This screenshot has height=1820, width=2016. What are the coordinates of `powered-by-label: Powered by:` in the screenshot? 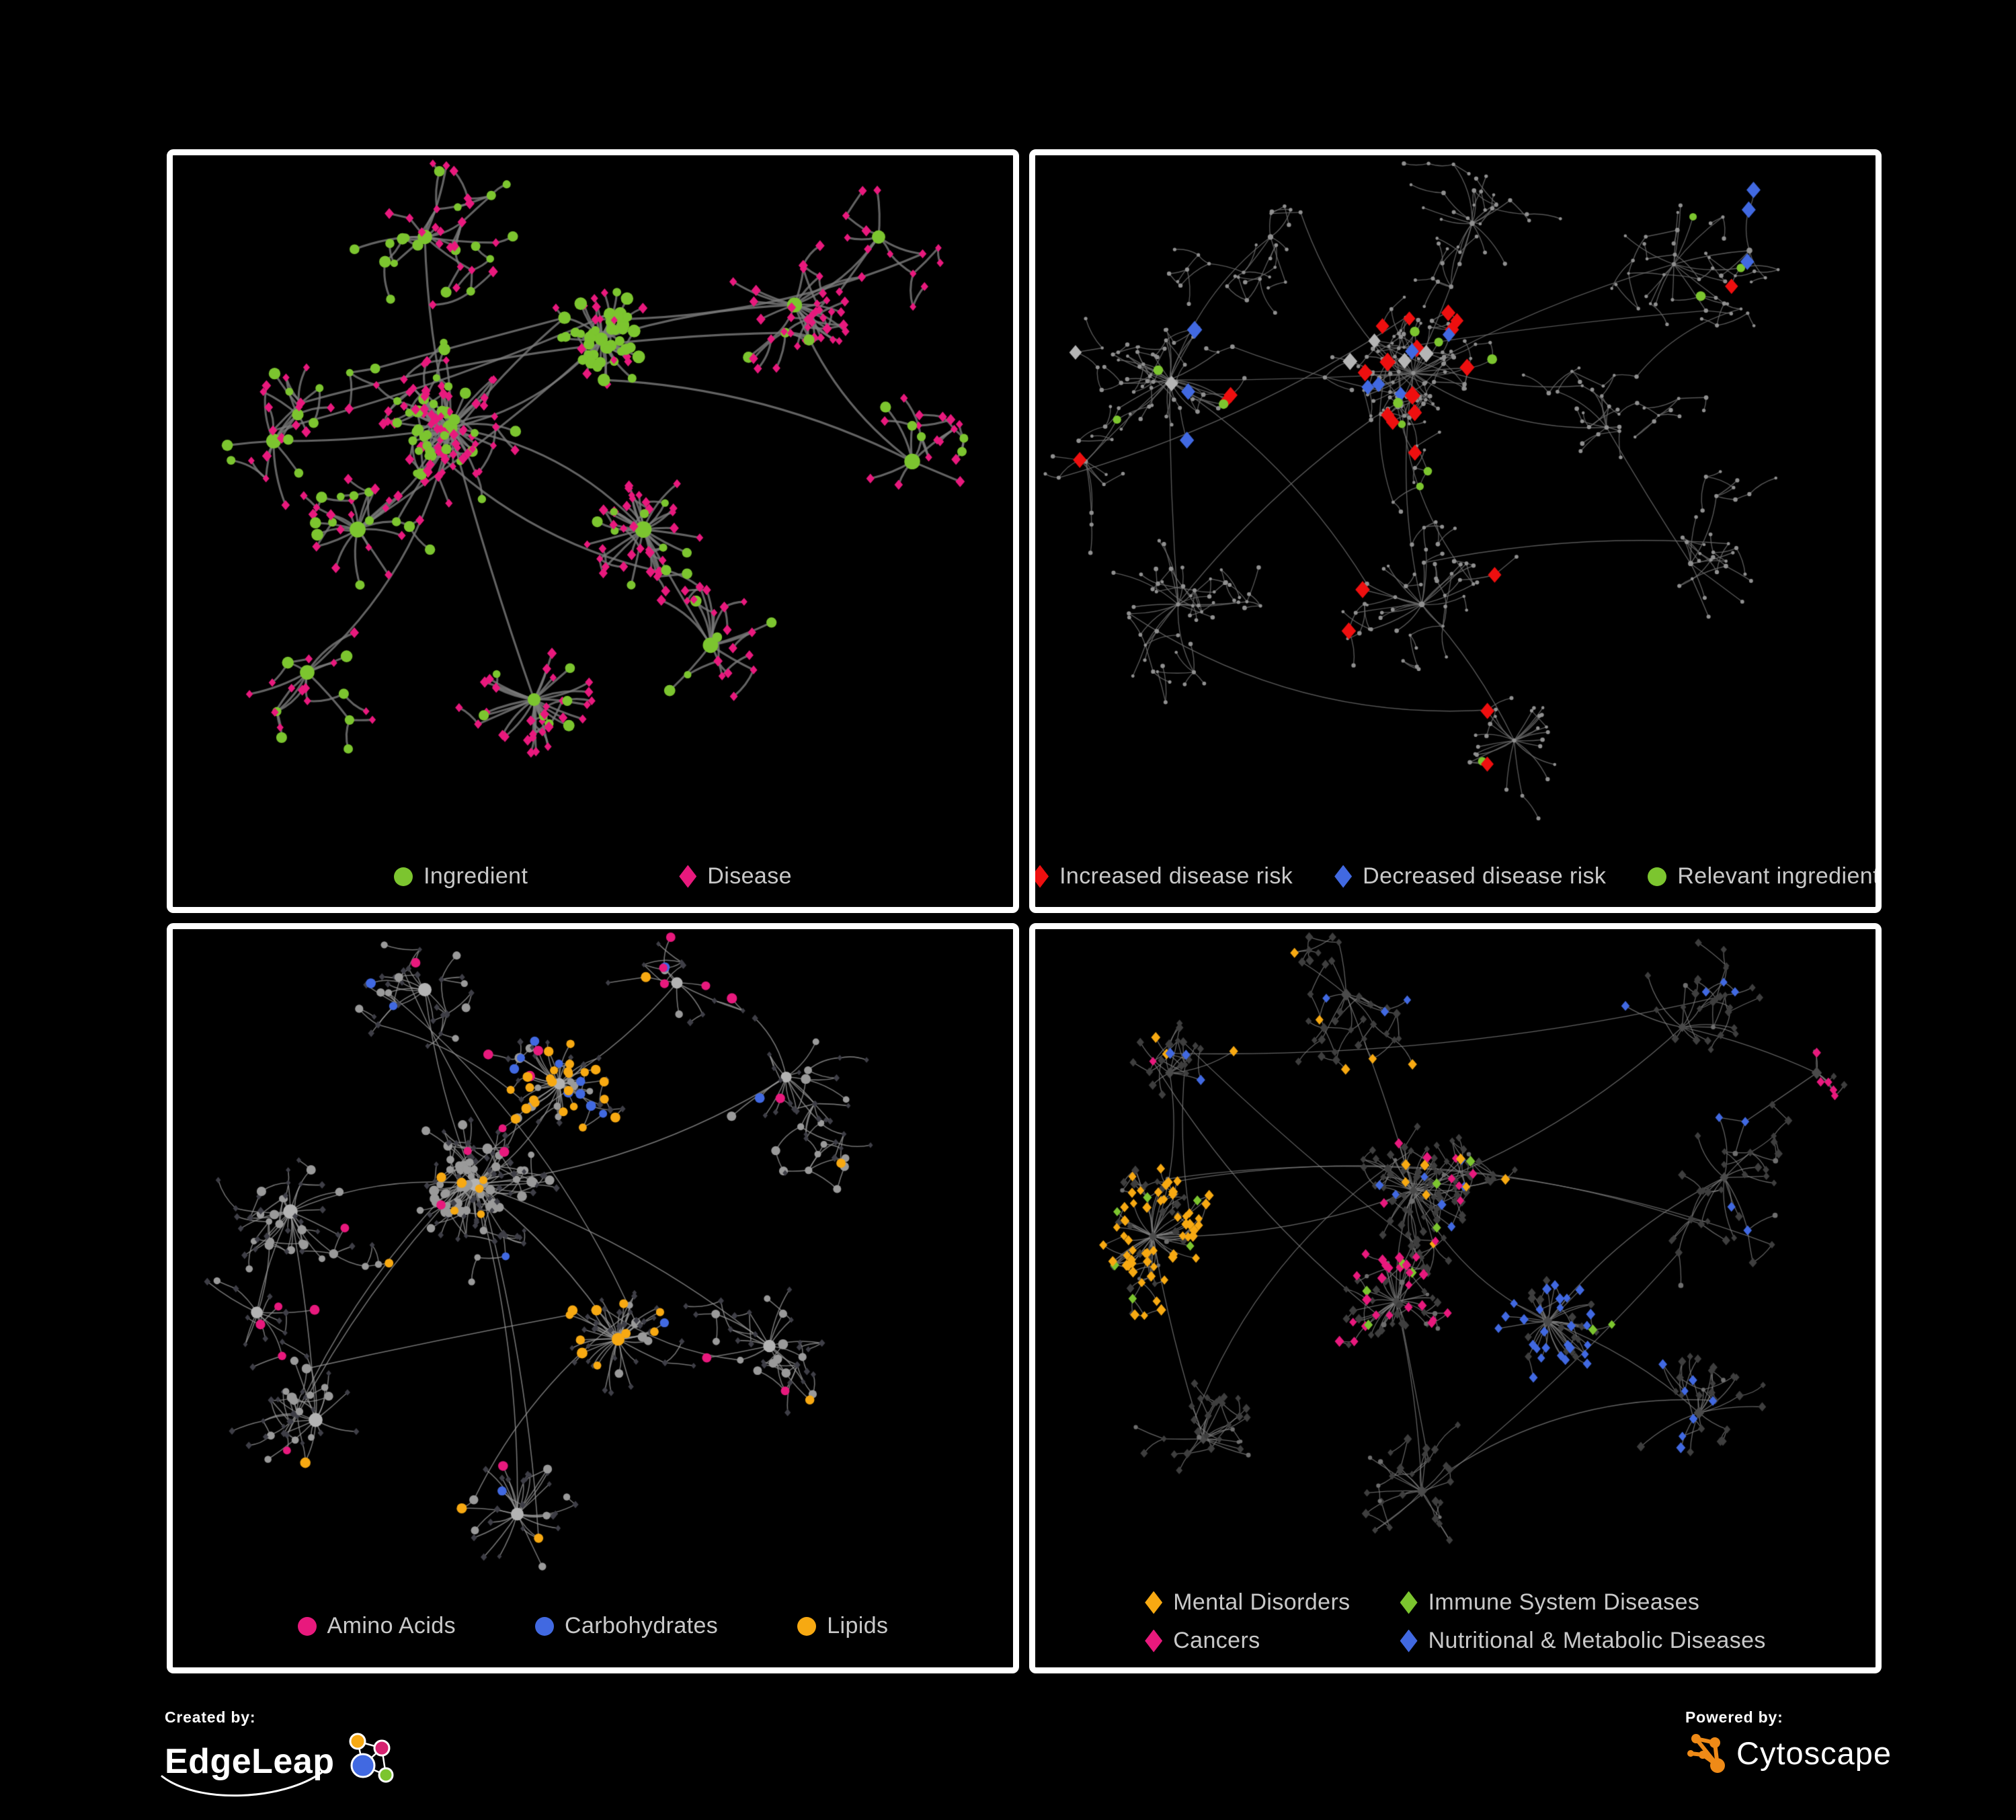 It's located at (1734, 1717).